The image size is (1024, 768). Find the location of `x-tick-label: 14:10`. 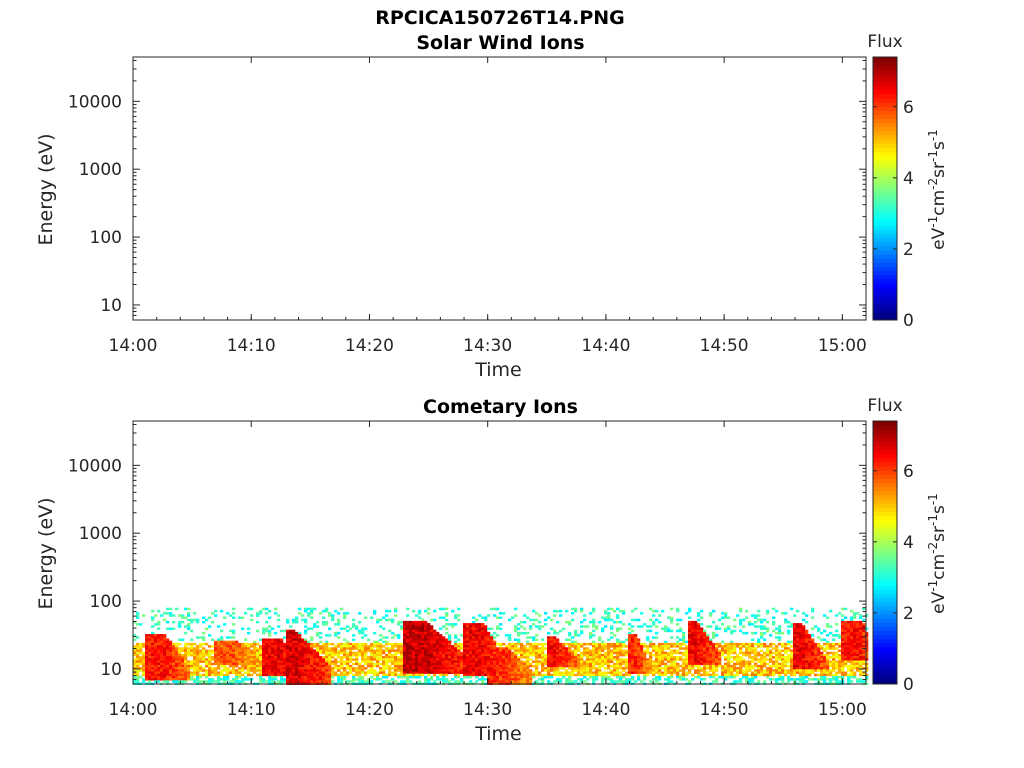

x-tick-label: 14:10 is located at coordinates (251, 346).